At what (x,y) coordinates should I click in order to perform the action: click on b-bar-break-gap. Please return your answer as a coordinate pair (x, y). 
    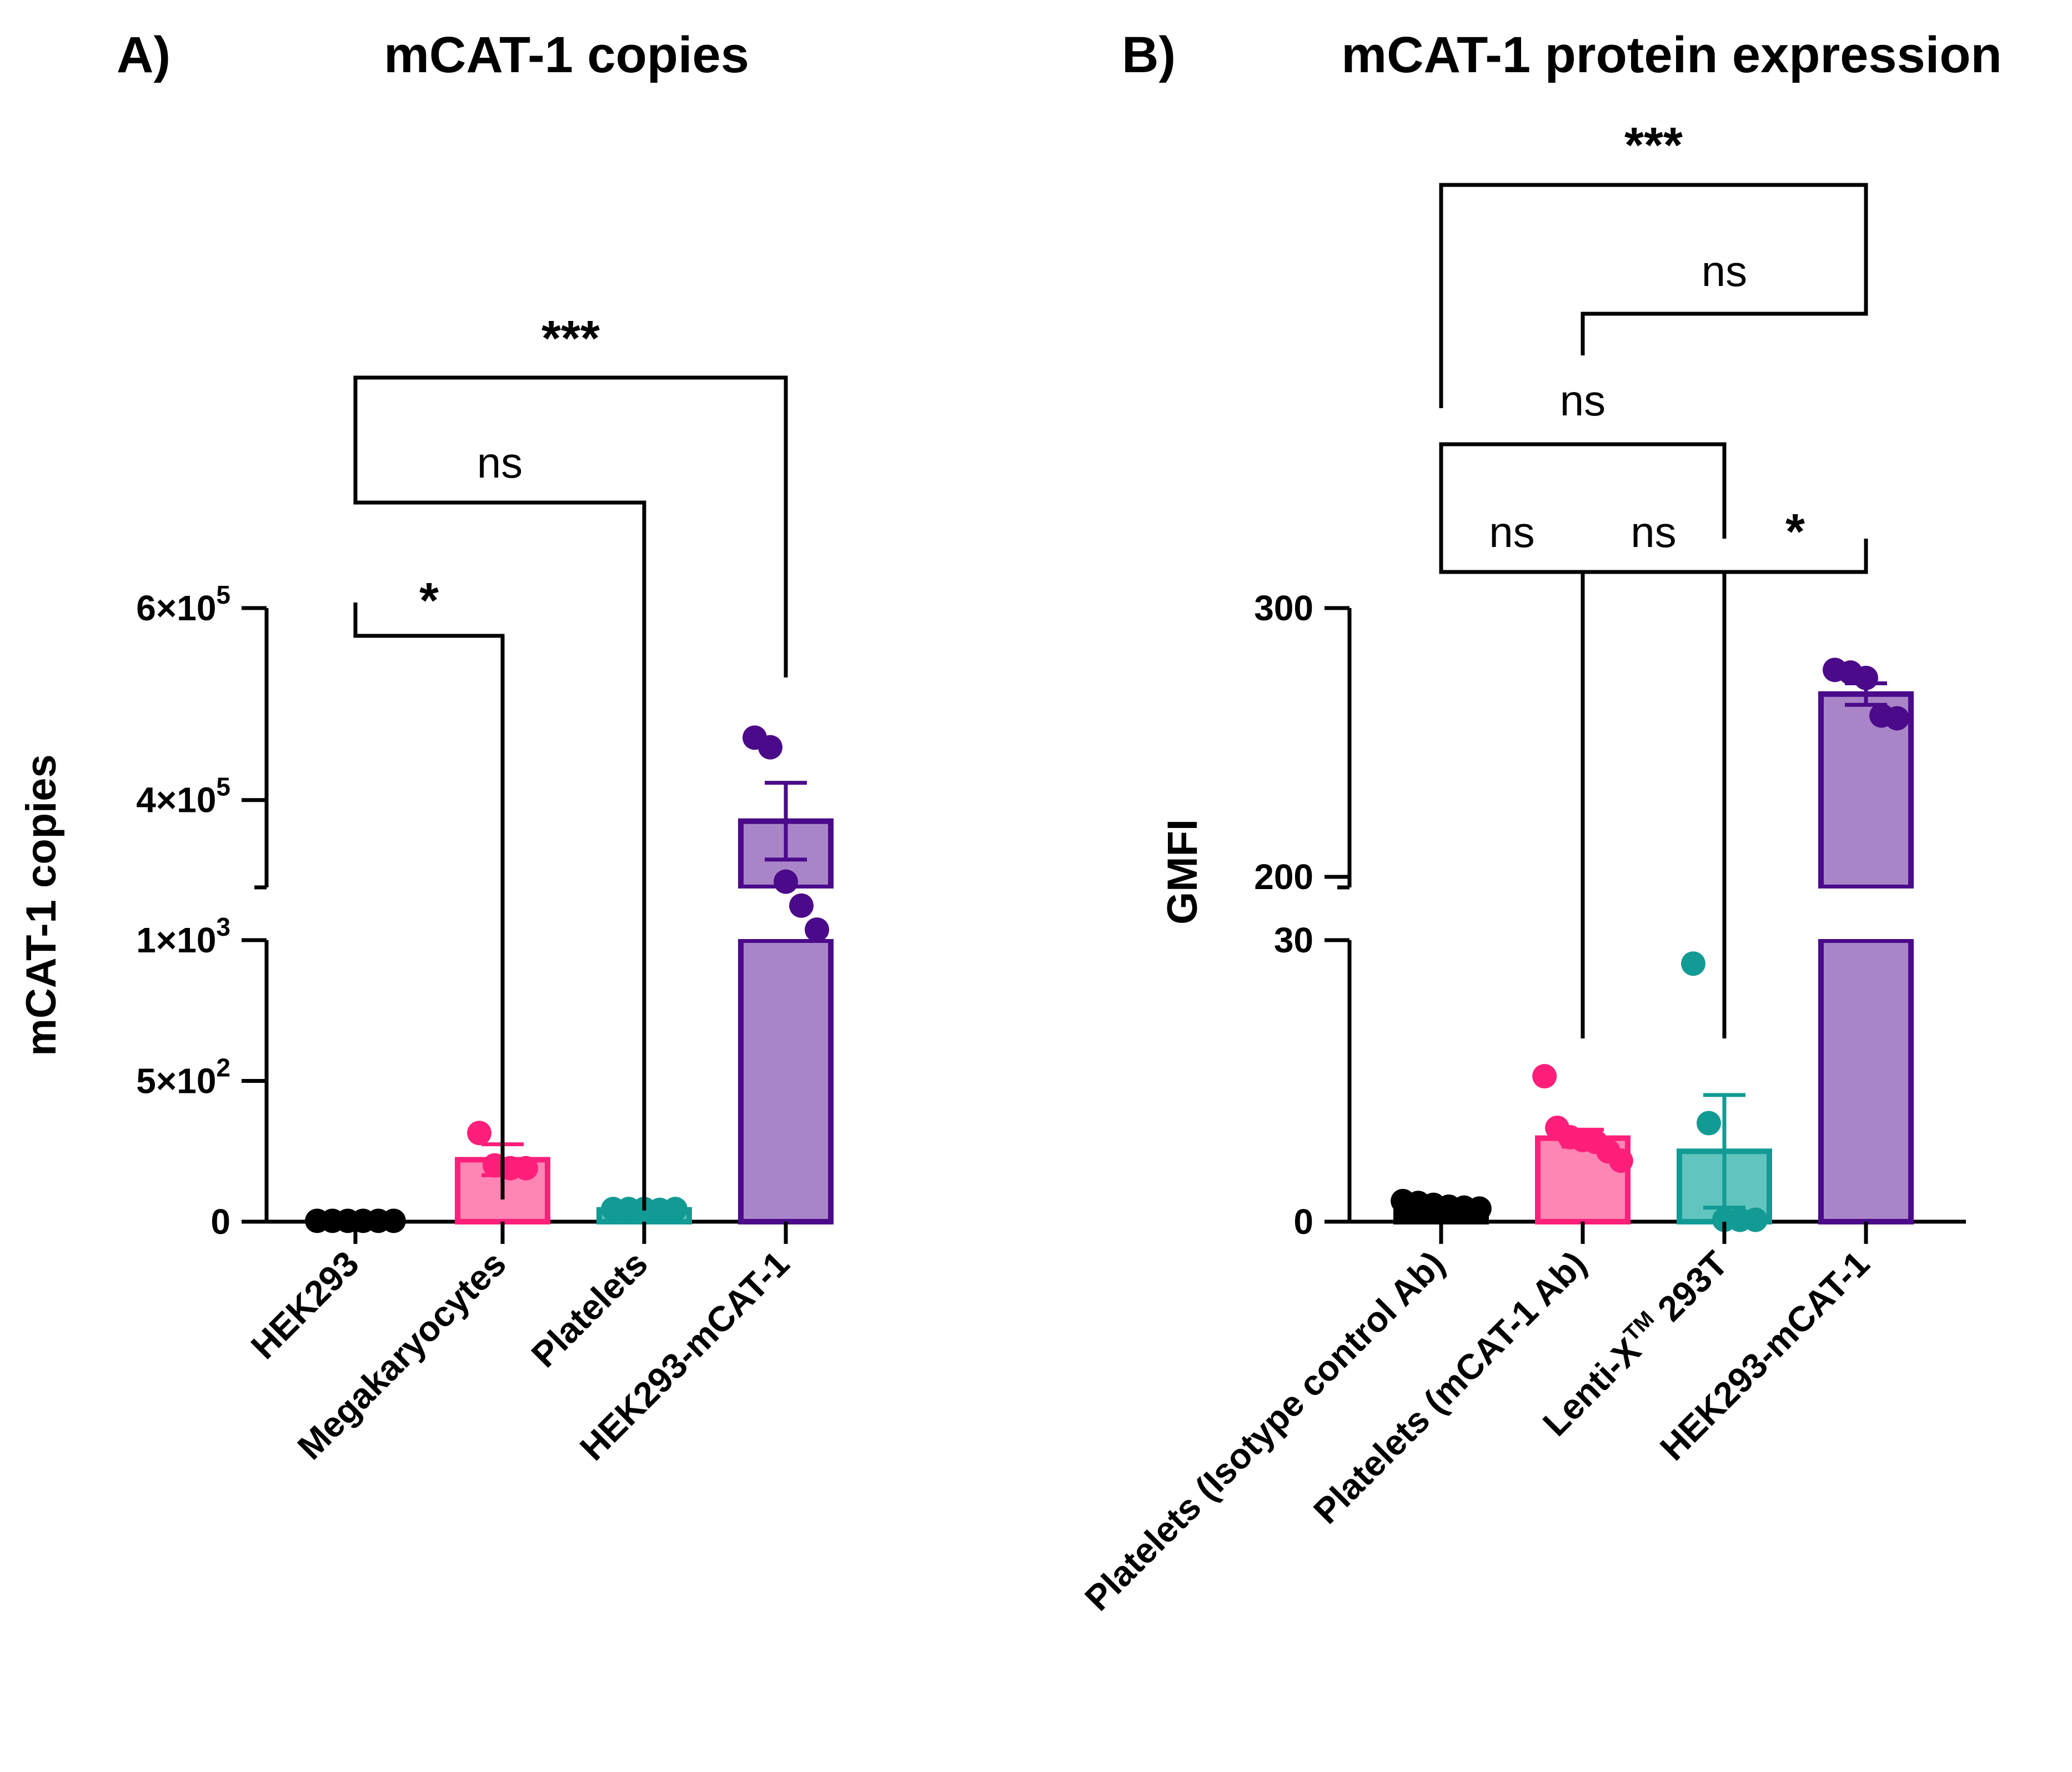
    Looking at the image, I should click on (1866, 913).